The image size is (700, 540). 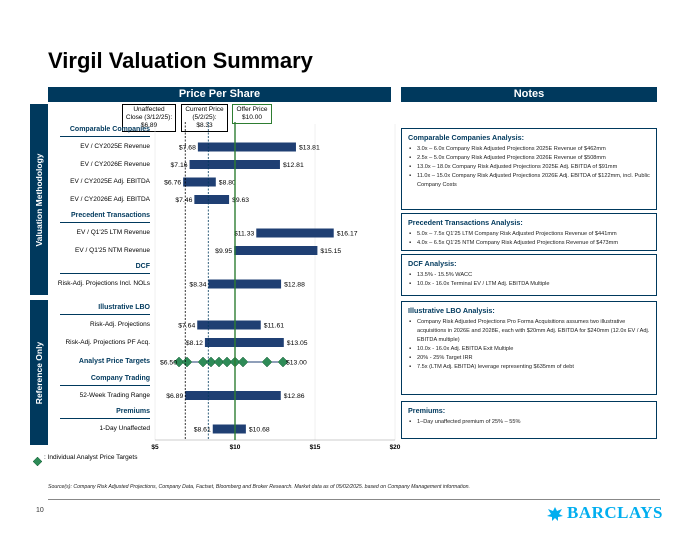 I want to click on bar-high-label: $10.68, so click(x=259, y=430).